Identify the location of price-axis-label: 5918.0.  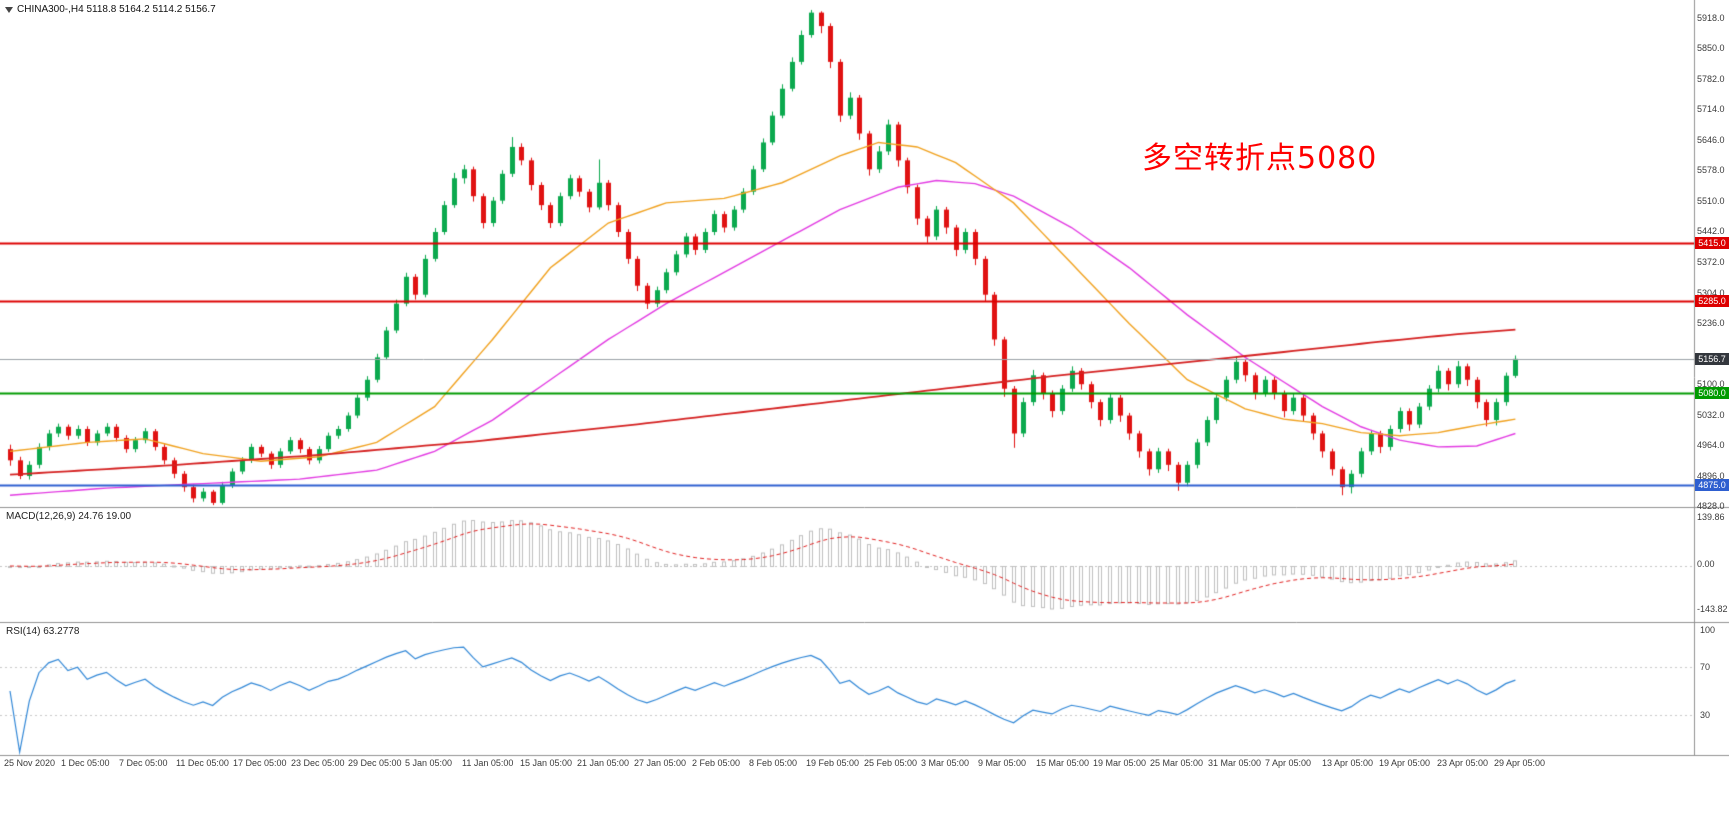
(1711, 18).